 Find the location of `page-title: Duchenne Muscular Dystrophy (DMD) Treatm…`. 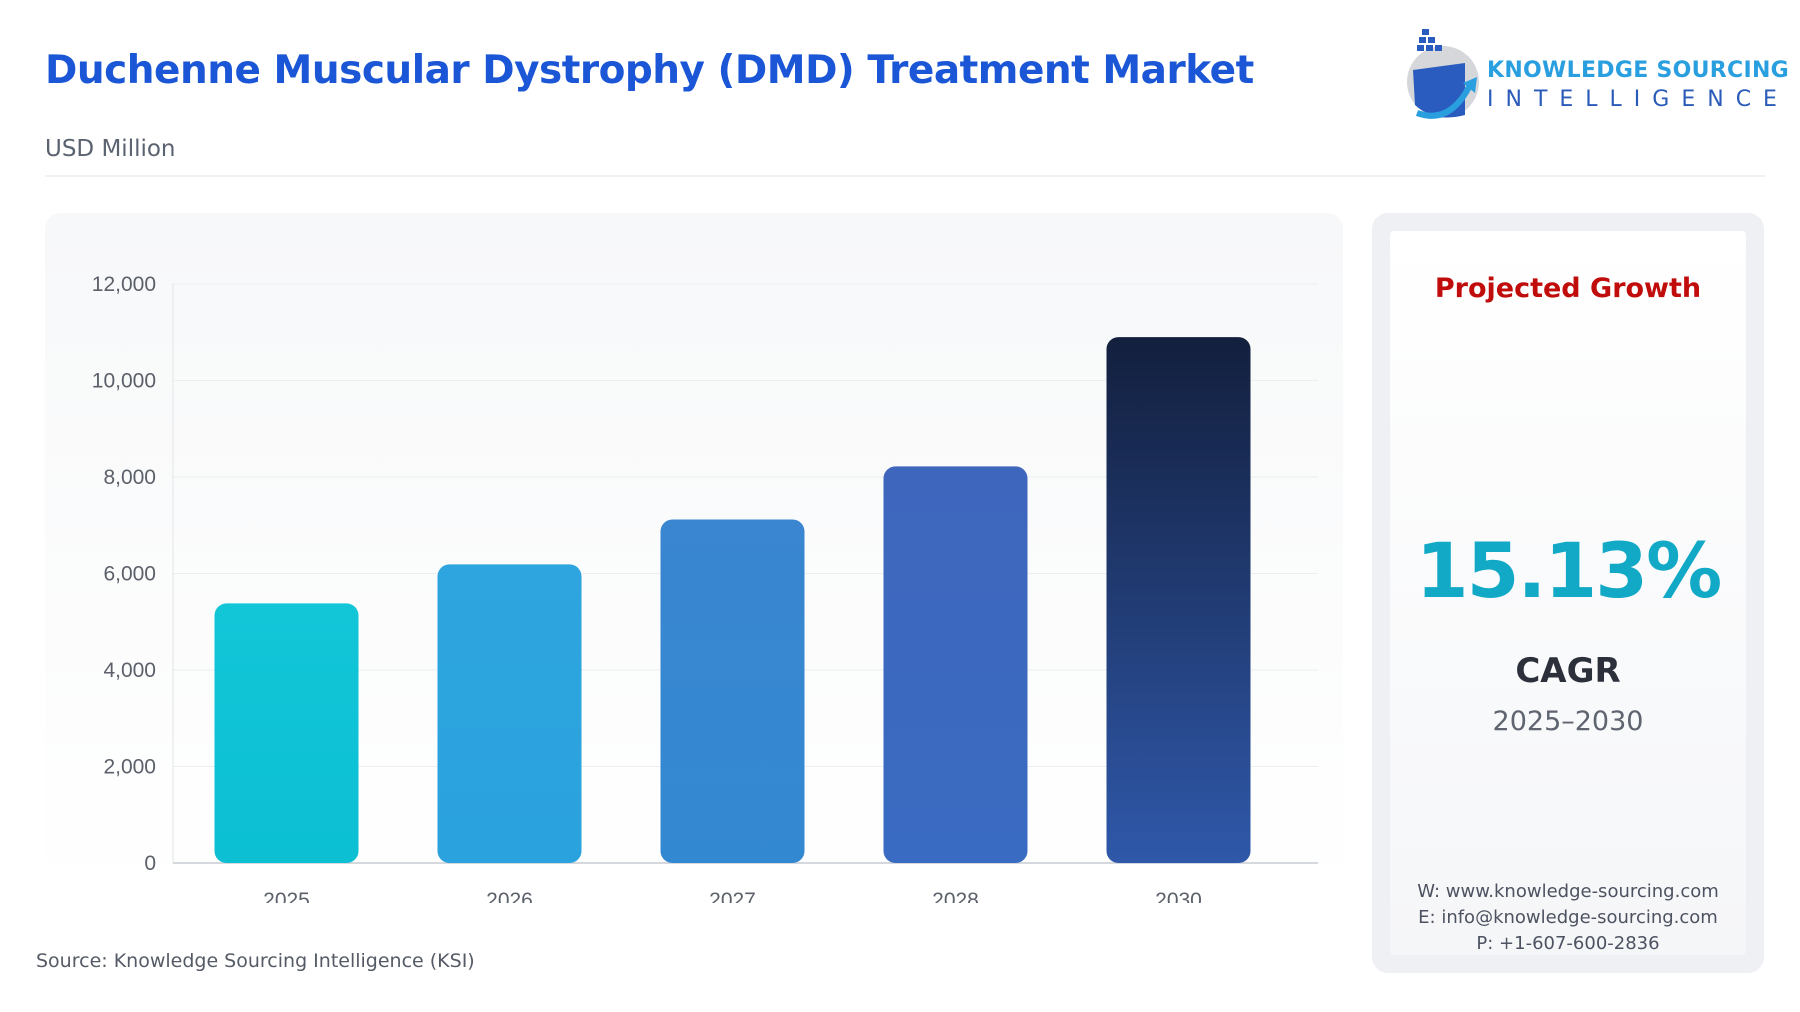

page-title: Duchenne Muscular Dystrophy (DMD) Treatm… is located at coordinates (649, 70).